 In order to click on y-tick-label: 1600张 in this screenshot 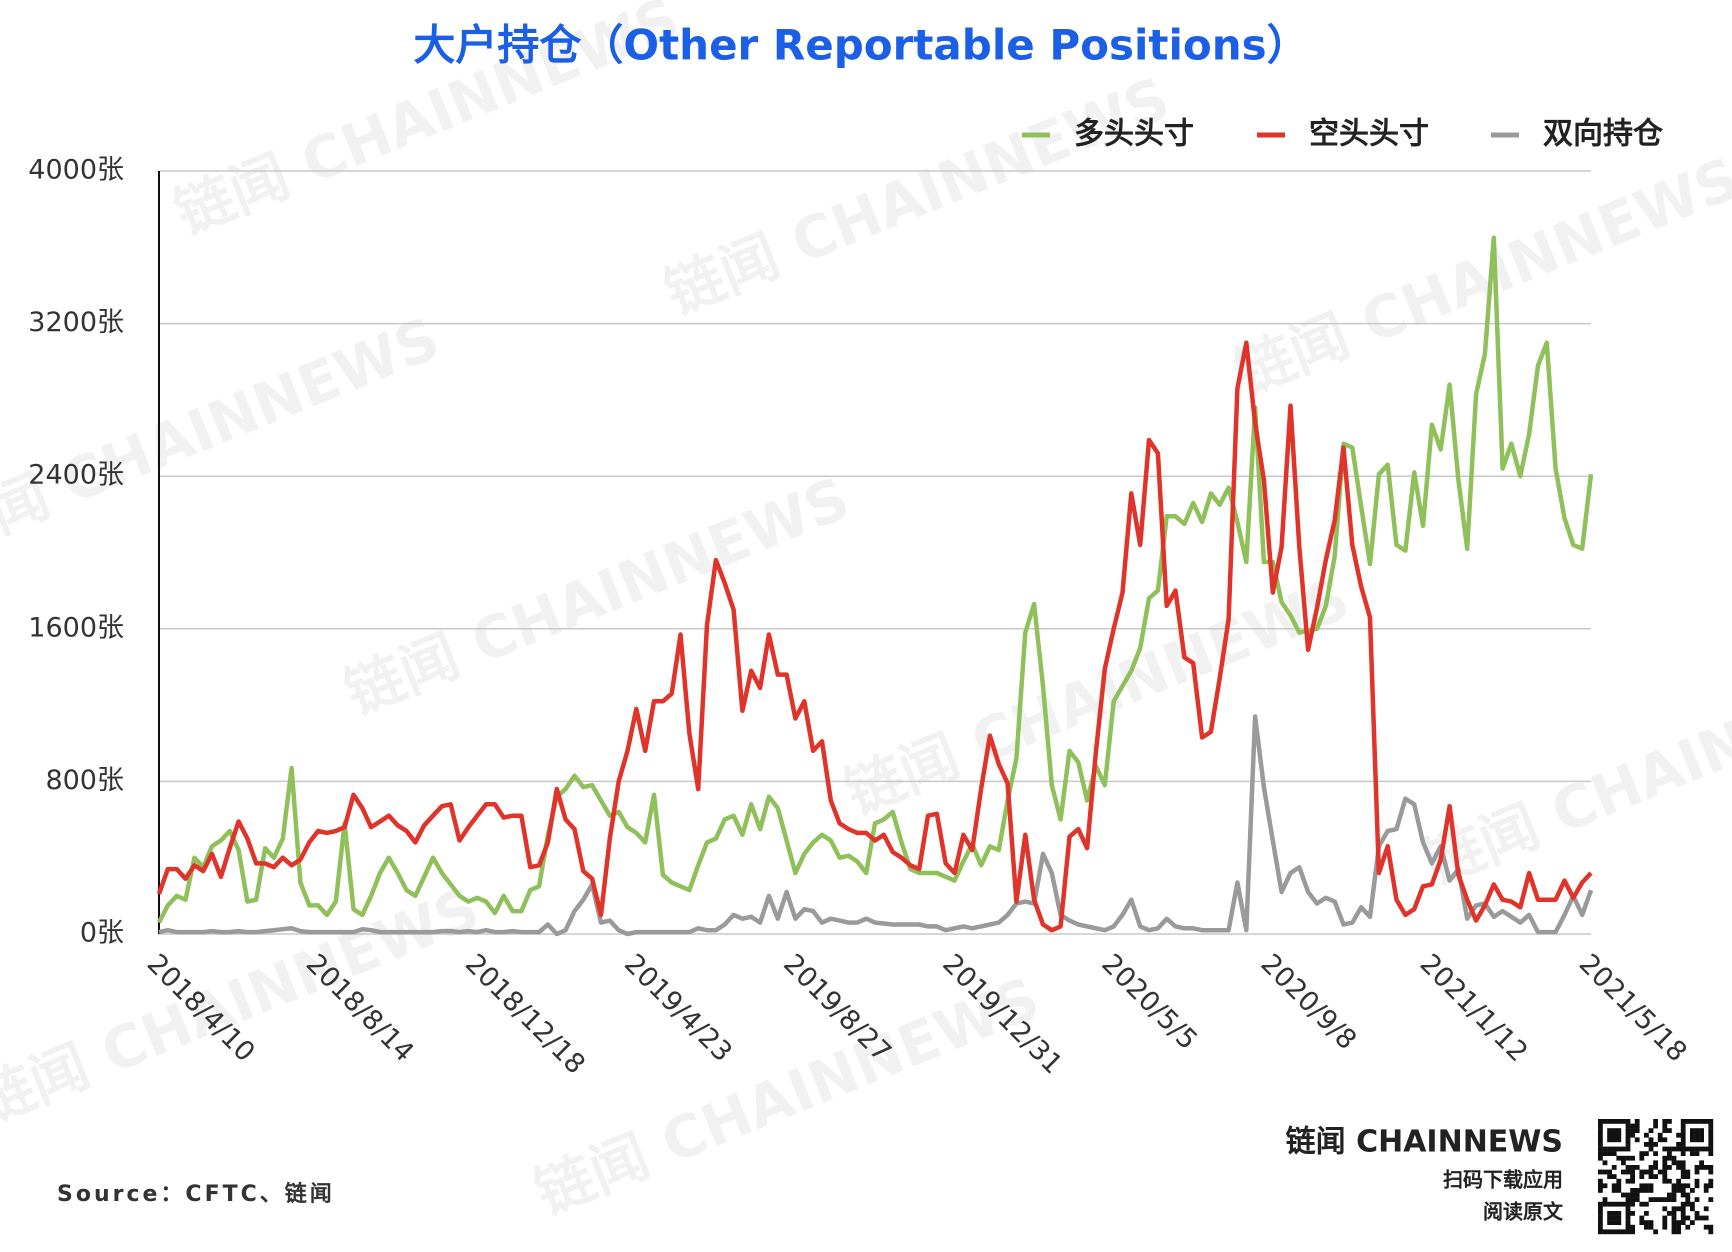, I will do `click(76, 627)`.